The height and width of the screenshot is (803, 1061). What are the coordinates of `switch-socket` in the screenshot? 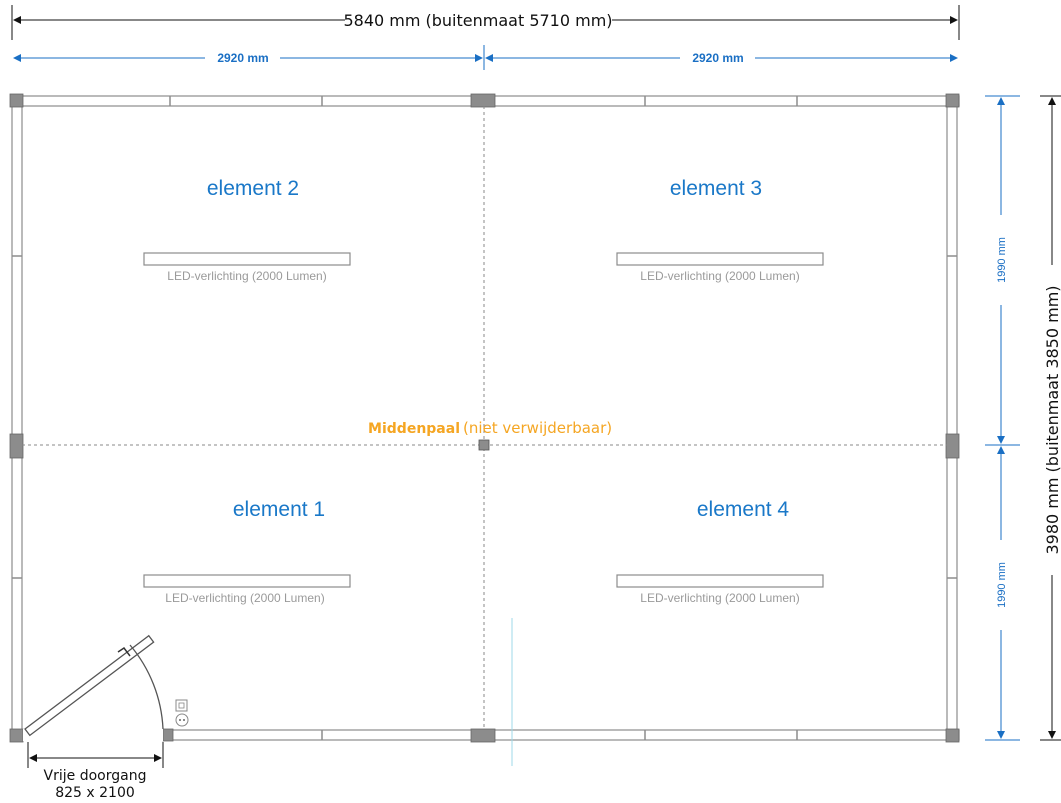 It's located at (182, 713).